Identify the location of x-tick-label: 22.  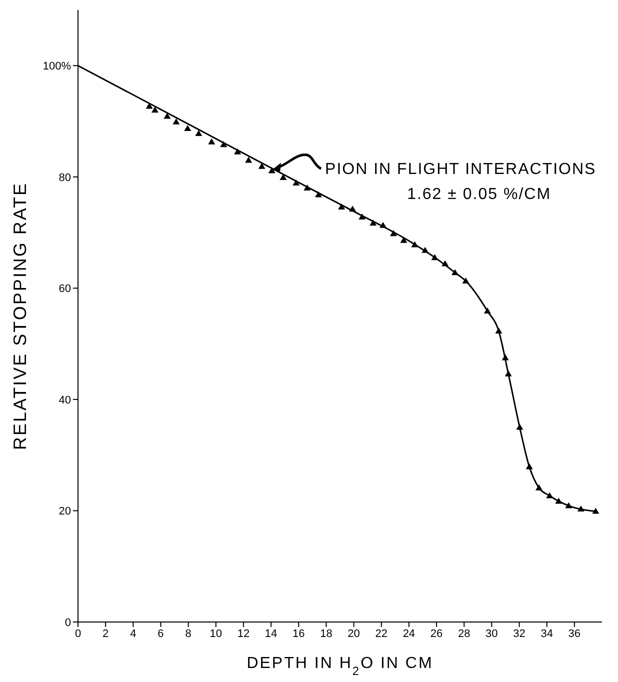
(381, 634).